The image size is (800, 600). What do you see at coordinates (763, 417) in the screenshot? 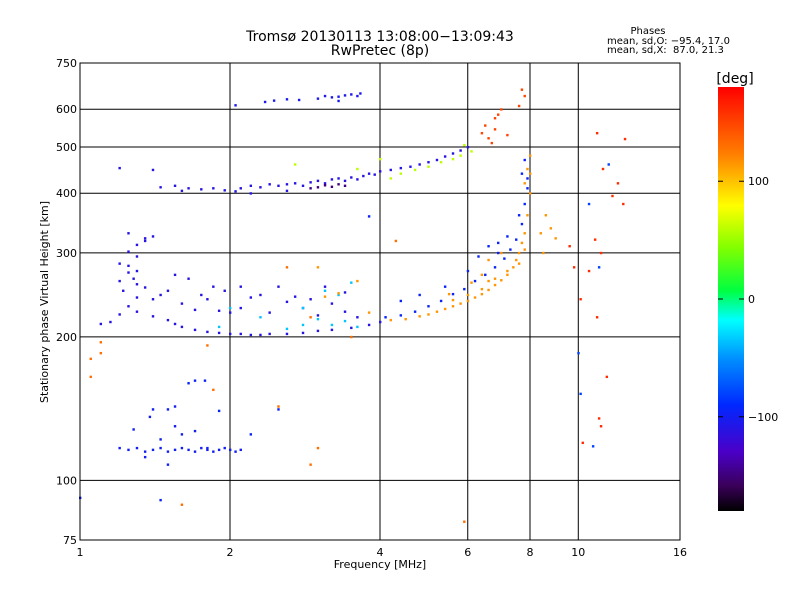
I see `colorbar-tick-label: −100` at bounding box center [763, 417].